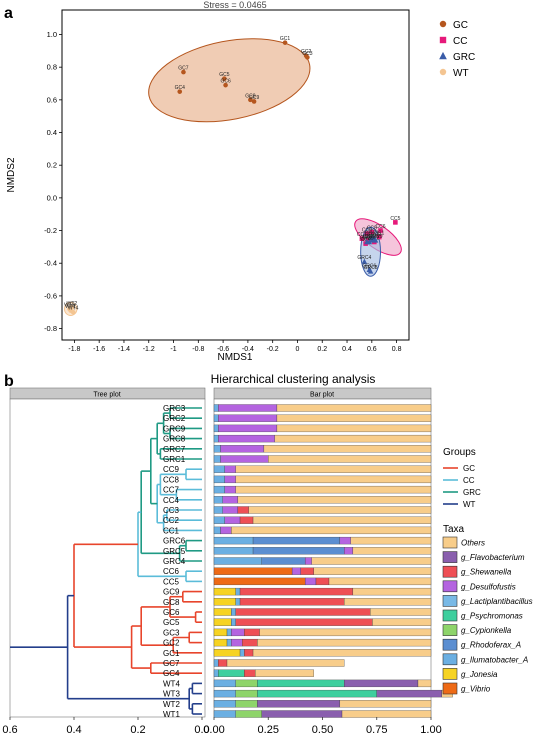  What do you see at coordinates (334, 500) in the screenshot?
I see `bar-cc4-others` at bounding box center [334, 500].